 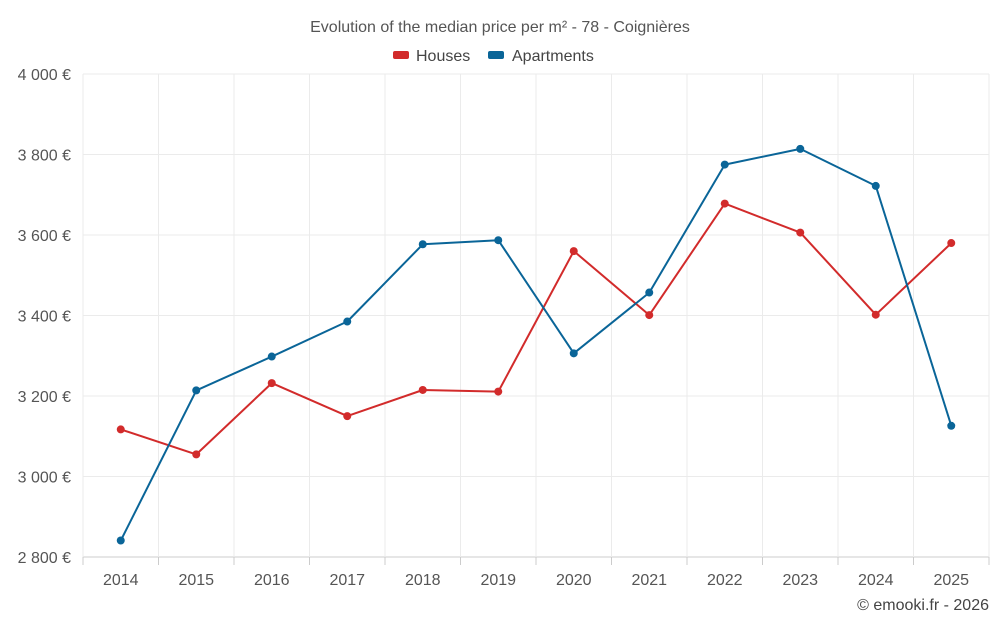 I want to click on x-tick-label: 2014, so click(x=121, y=580).